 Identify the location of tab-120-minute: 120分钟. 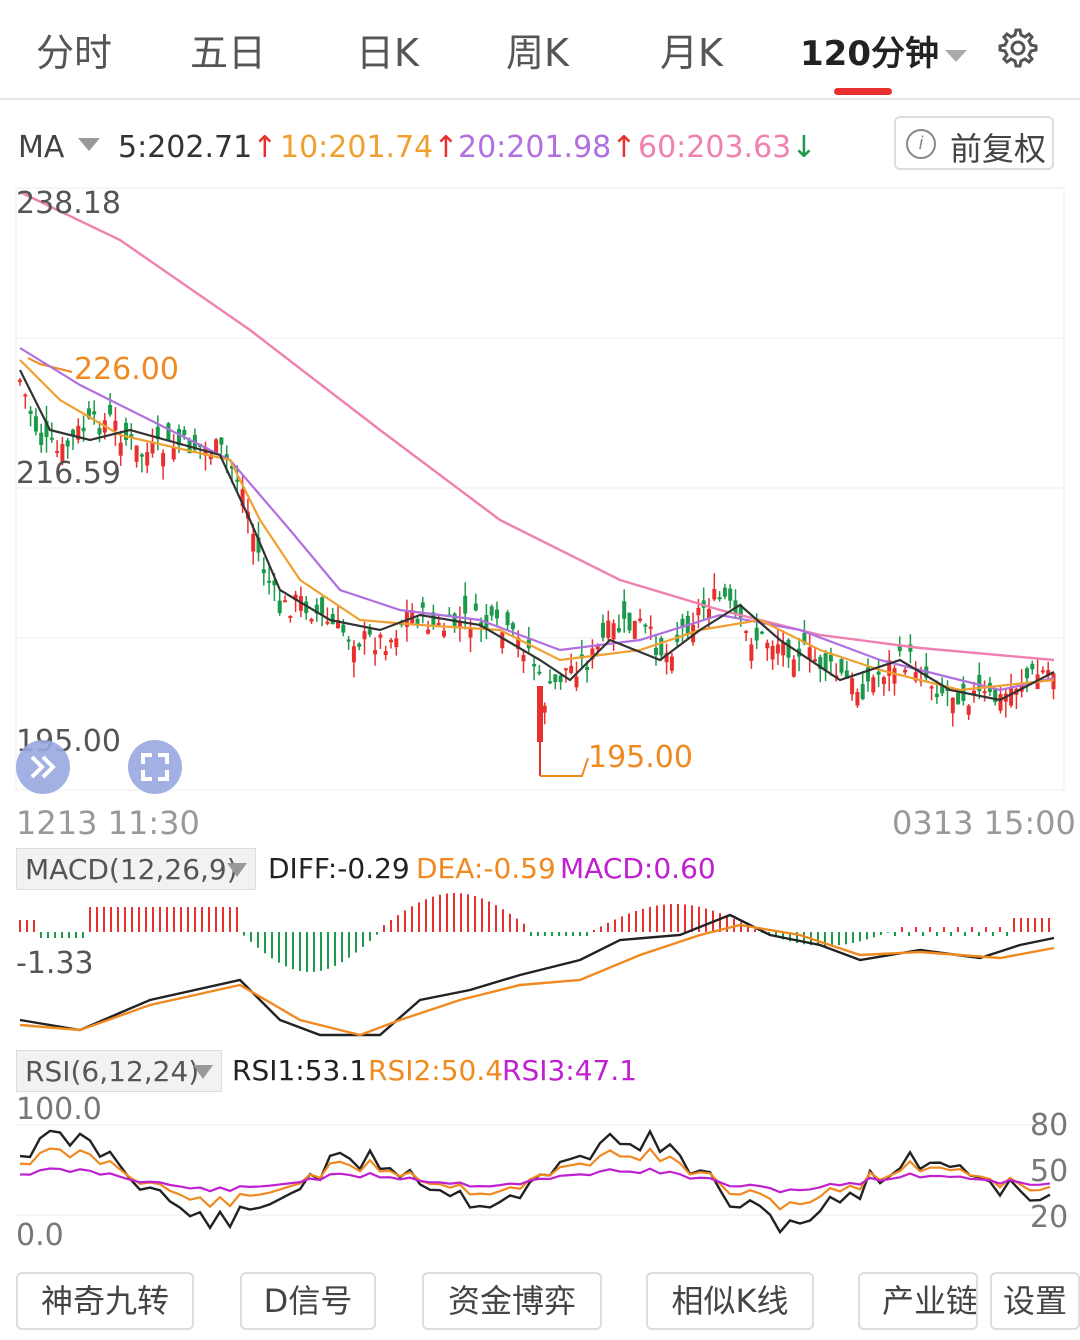
(883, 50).